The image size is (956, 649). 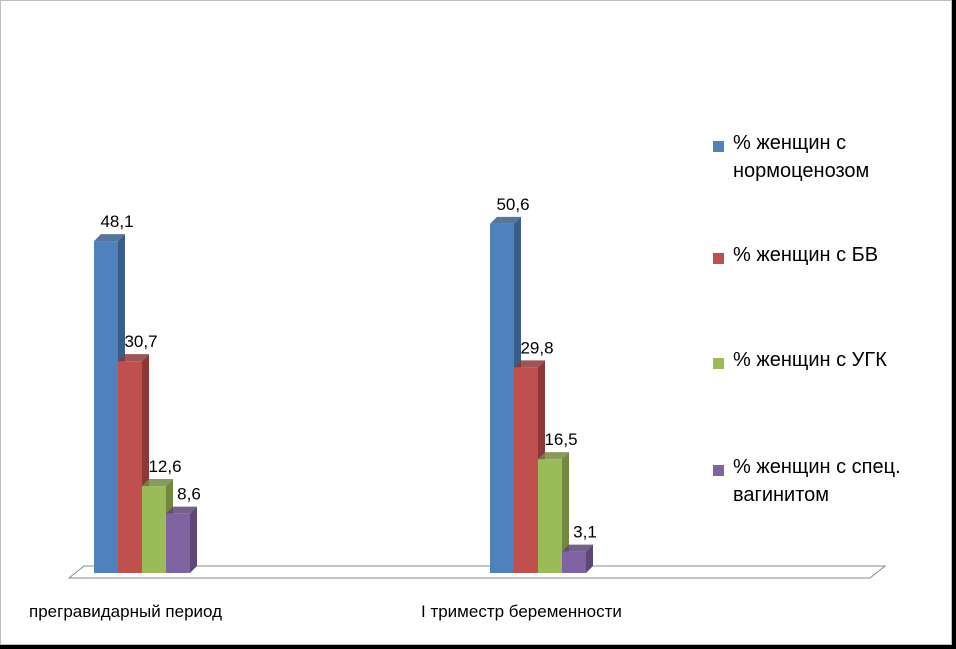 What do you see at coordinates (164, 466) in the screenshot?
I see `data-label-0-2: 12,6` at bounding box center [164, 466].